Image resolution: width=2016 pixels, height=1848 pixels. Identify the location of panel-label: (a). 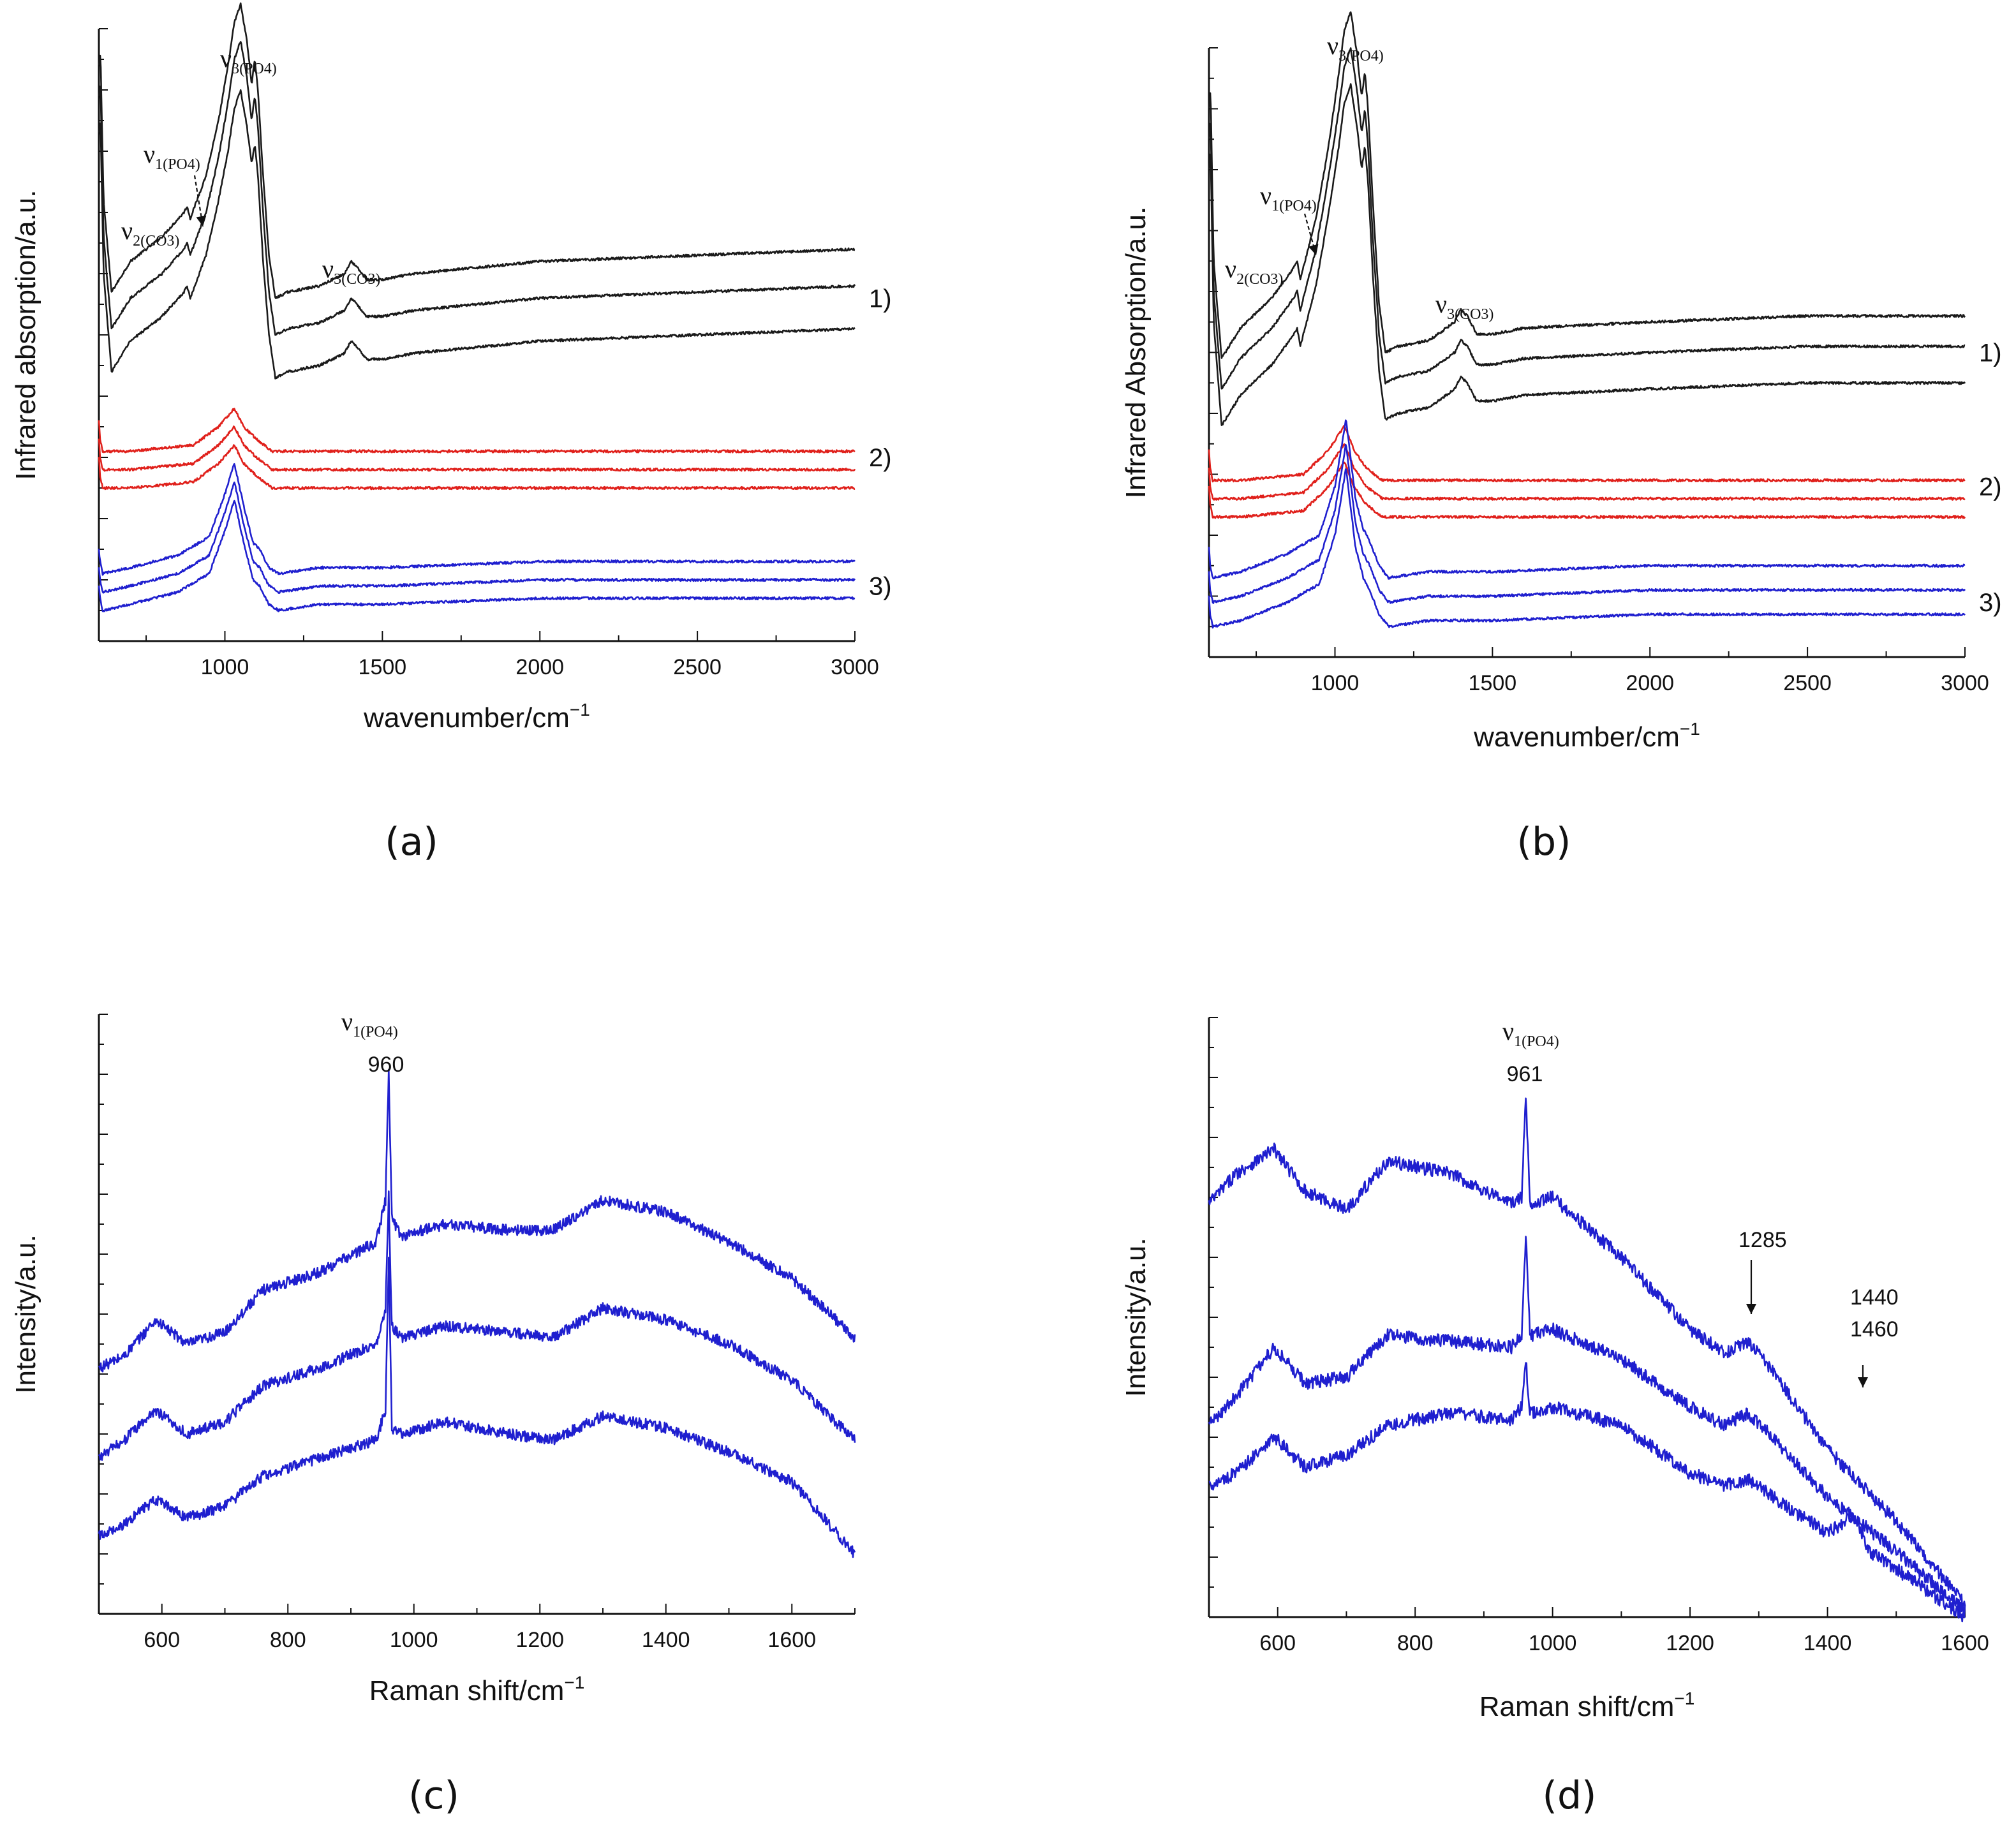
(411, 842).